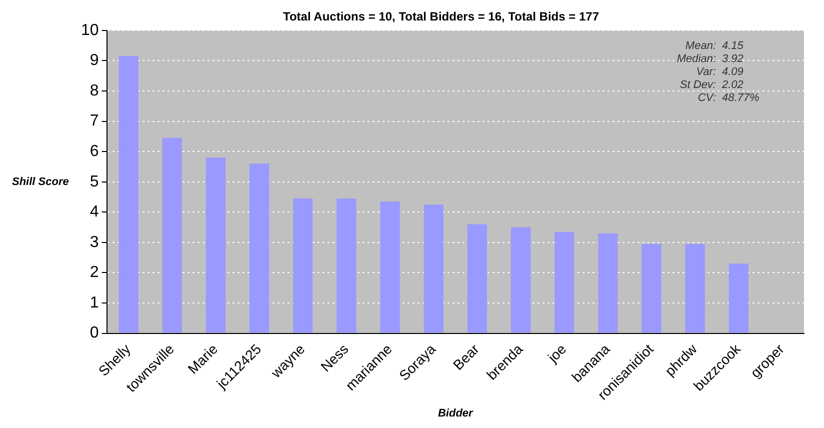 The width and height of the screenshot is (824, 428). What do you see at coordinates (90, 30) in the screenshot?
I see `y-tick-label: 10` at bounding box center [90, 30].